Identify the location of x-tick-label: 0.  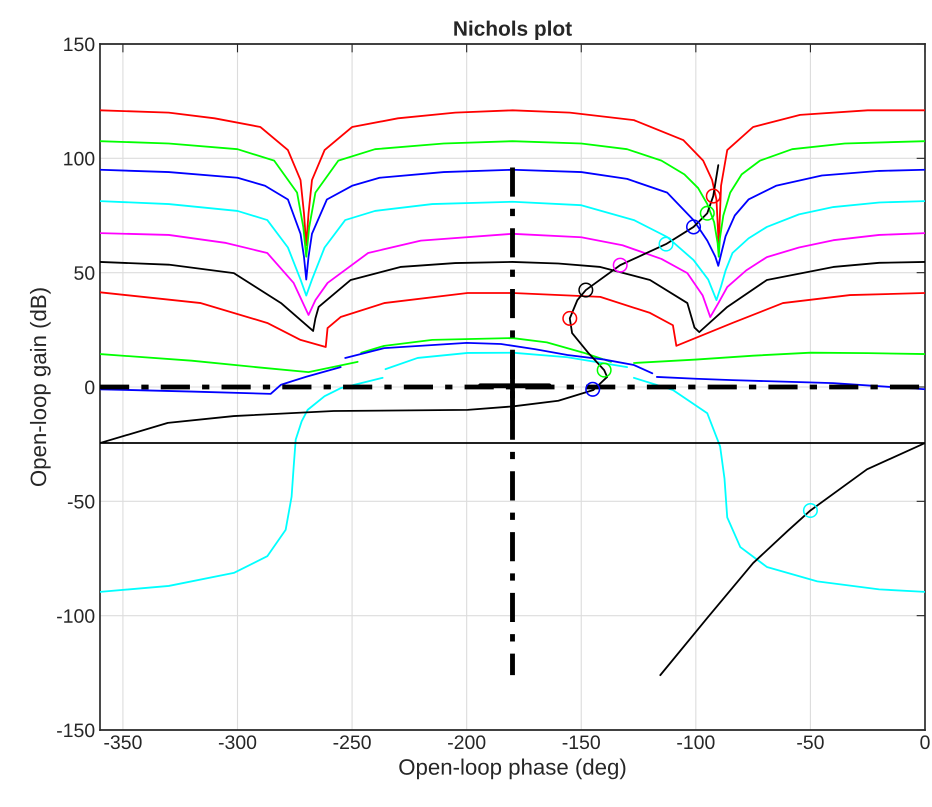
(925, 742).